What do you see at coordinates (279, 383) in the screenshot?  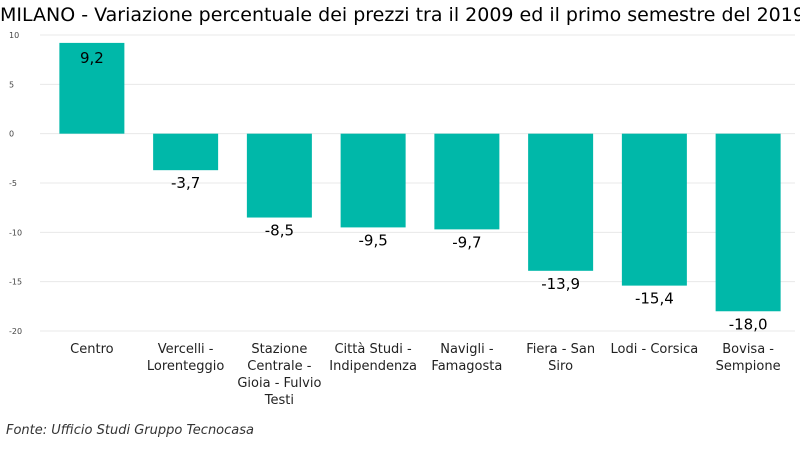 I see `x-tick-label: Gioia - Fulvio` at bounding box center [279, 383].